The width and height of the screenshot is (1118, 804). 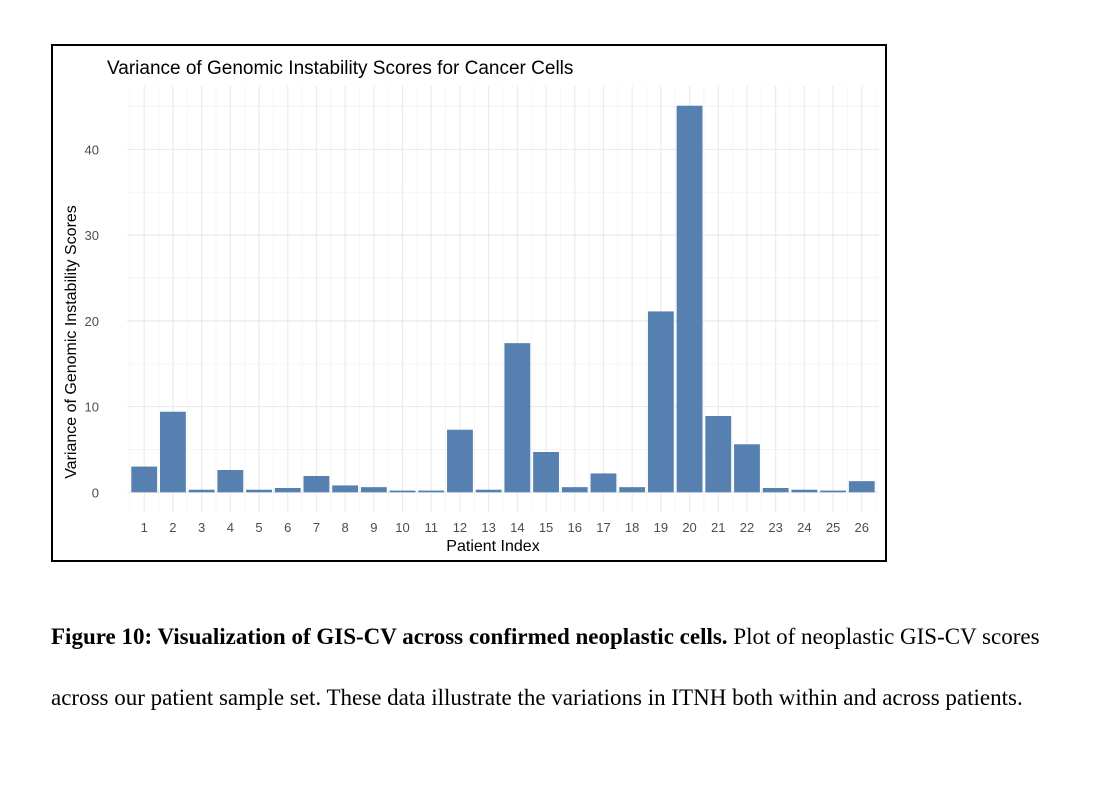 What do you see at coordinates (460, 527) in the screenshot?
I see `x-tick-label: 12` at bounding box center [460, 527].